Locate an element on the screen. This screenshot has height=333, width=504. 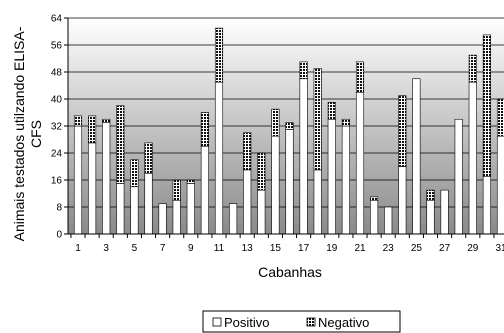
legend-swatch-negativo is located at coordinates (311, 322).